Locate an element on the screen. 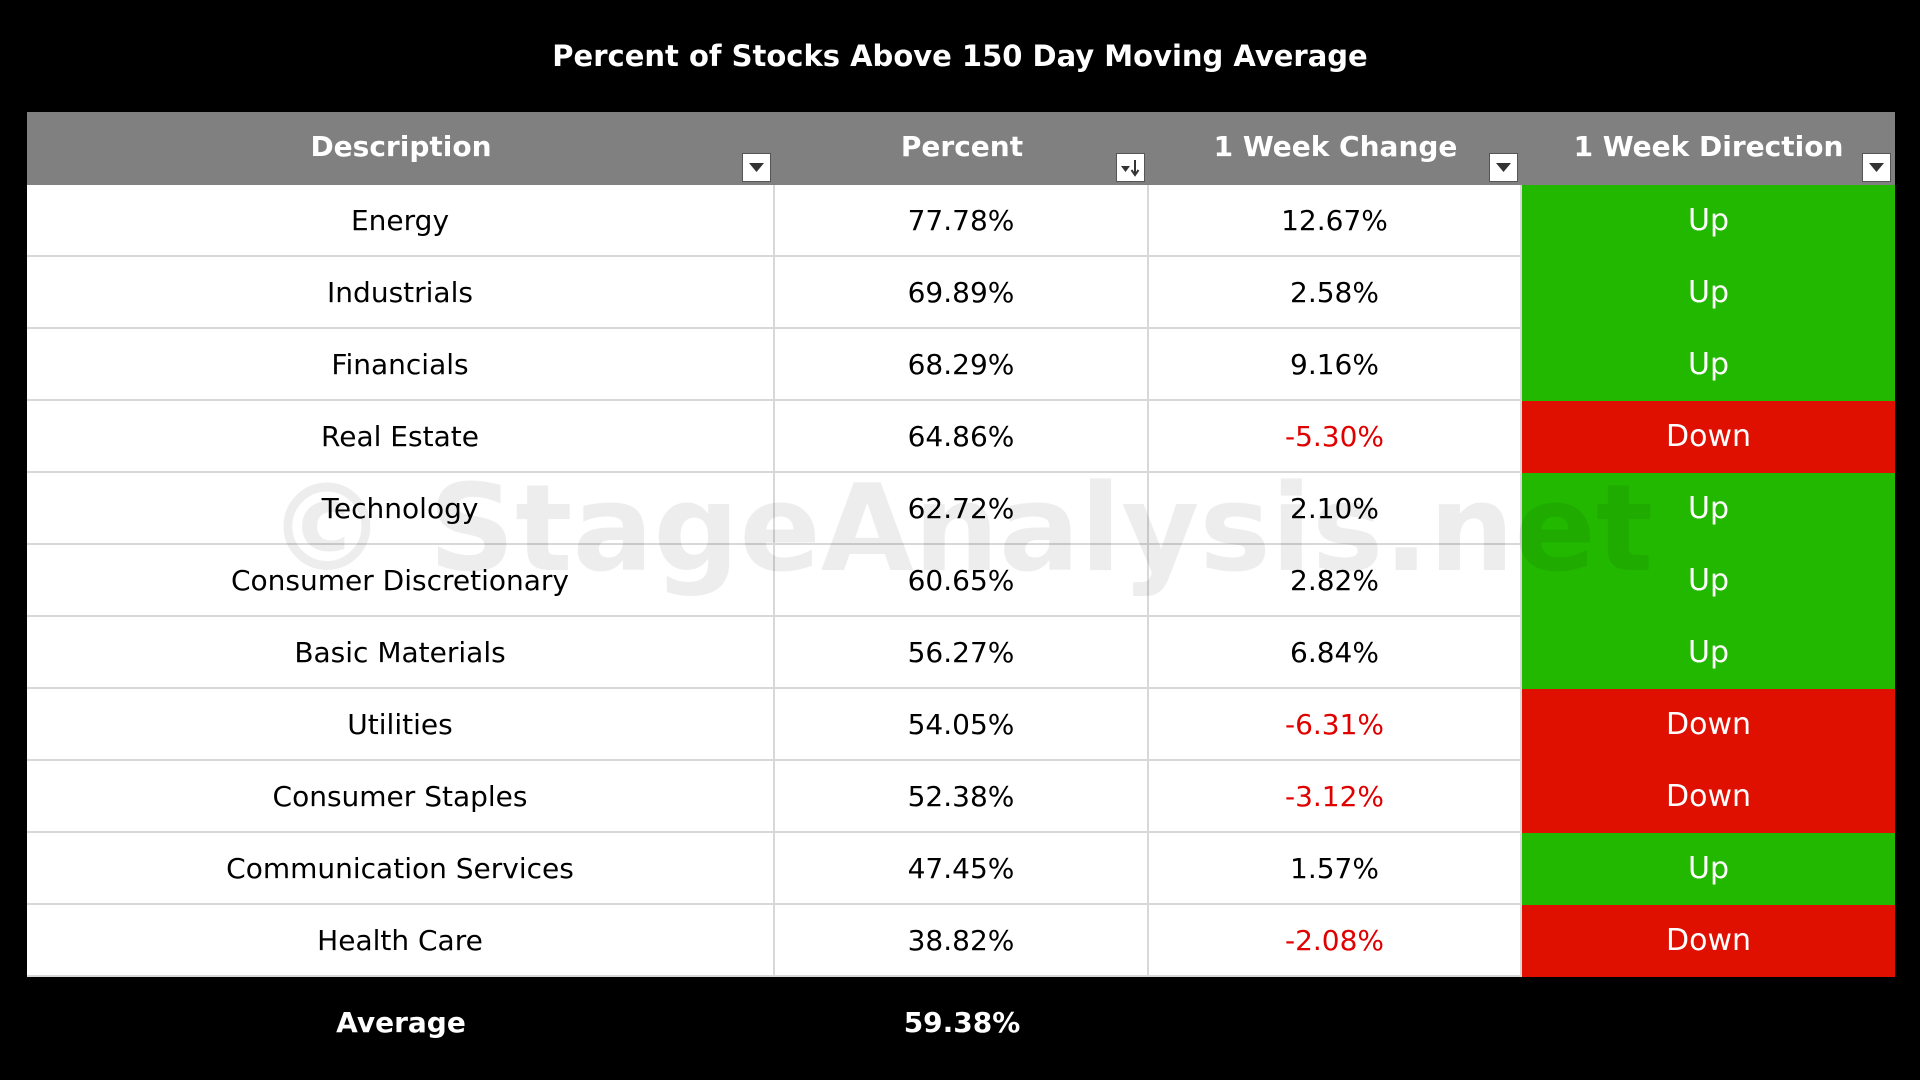 The height and width of the screenshot is (1080, 1920). cell-week-change: -3.12% is located at coordinates (1335, 797).